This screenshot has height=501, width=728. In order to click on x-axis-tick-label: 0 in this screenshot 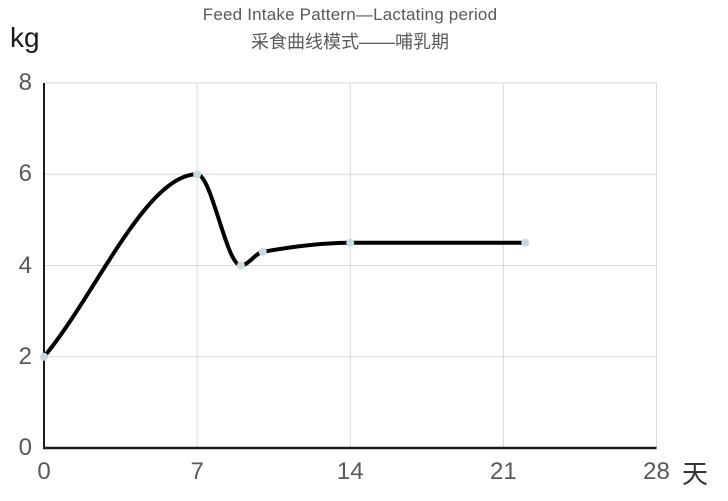, I will do `click(44, 471)`.